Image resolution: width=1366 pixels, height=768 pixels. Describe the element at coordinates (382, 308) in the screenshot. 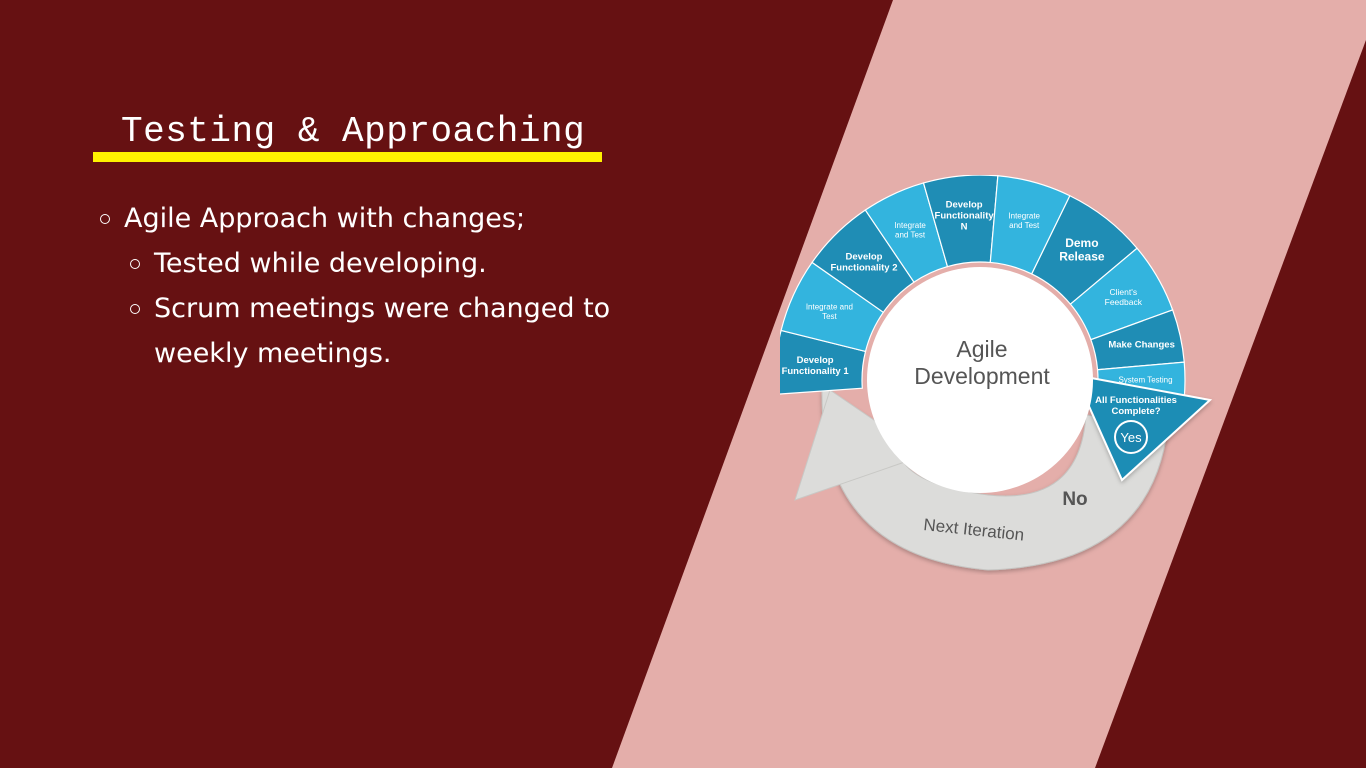

I see `bullet-text: Scrum meetings were changed to` at that location.